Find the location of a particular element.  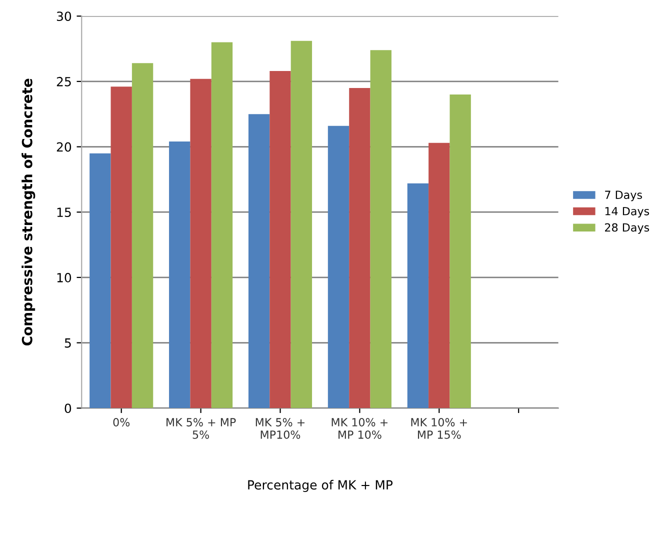

y-tick-label: 30 is located at coordinates (64, 17).